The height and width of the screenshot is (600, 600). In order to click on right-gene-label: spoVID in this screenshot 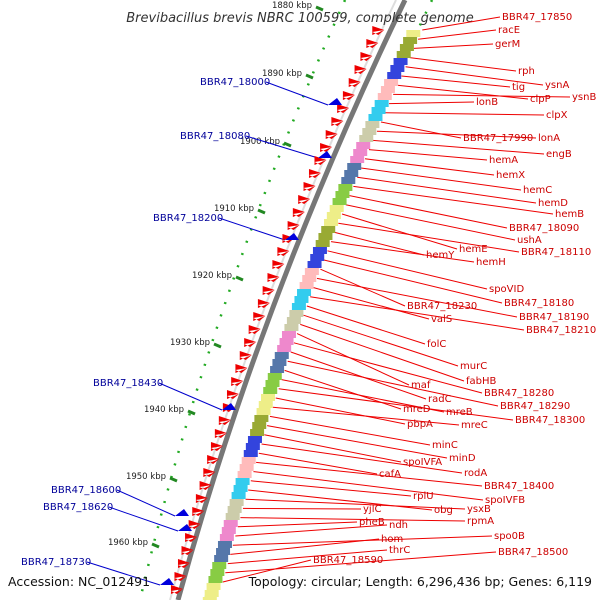, I will do `click(506, 289)`.